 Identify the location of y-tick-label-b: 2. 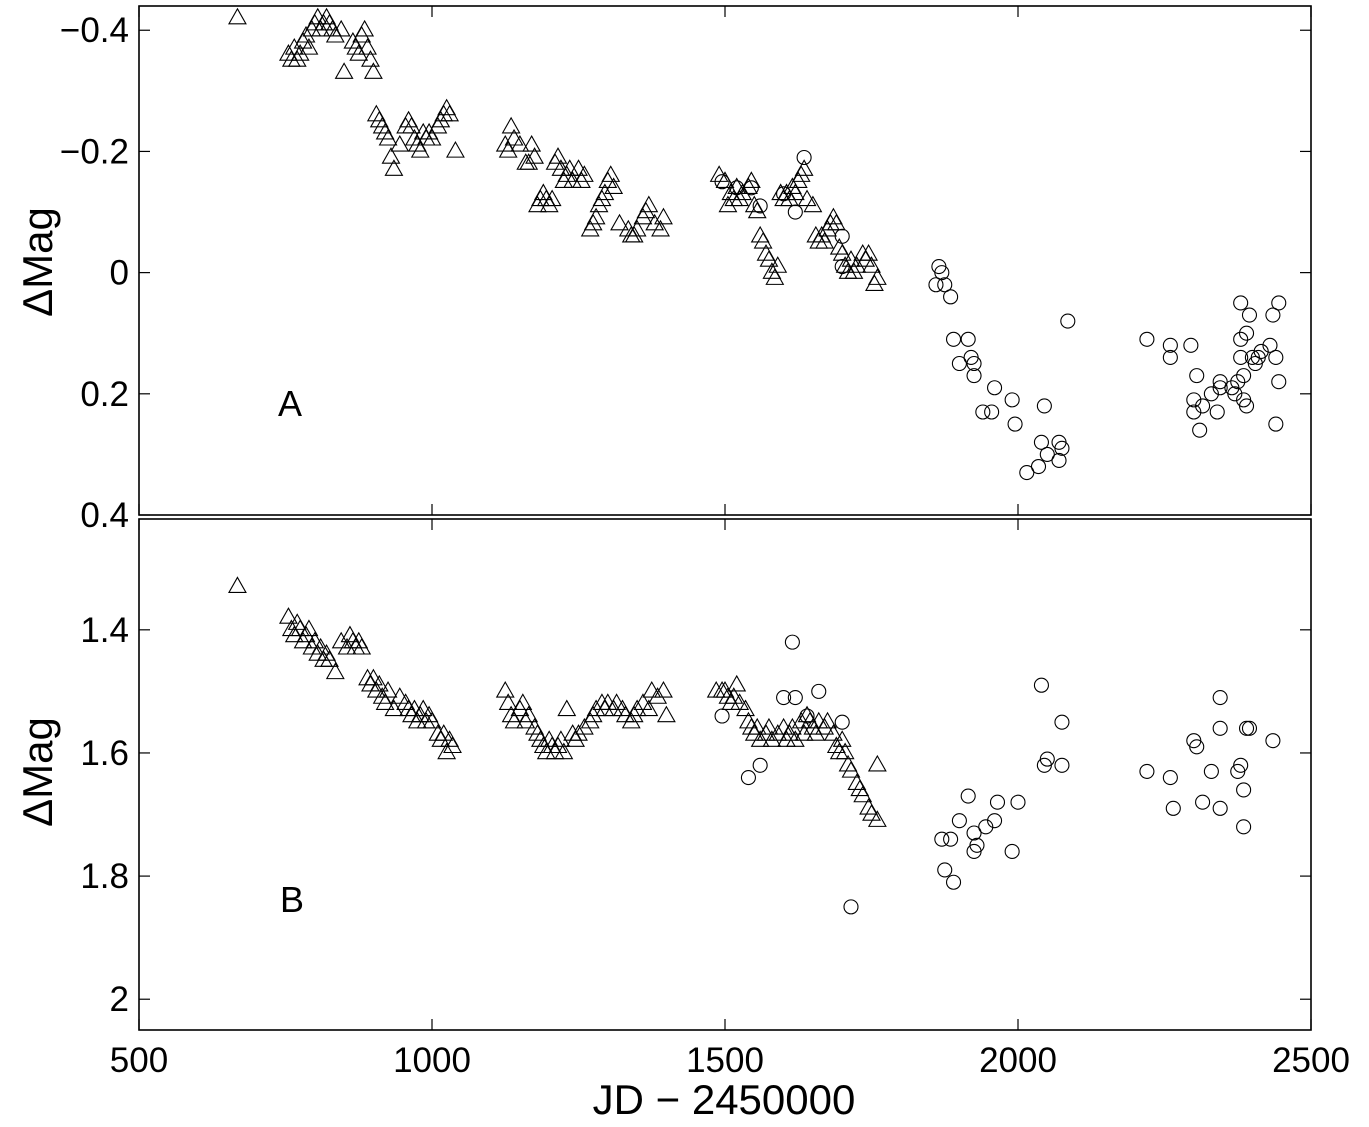
(119, 999).